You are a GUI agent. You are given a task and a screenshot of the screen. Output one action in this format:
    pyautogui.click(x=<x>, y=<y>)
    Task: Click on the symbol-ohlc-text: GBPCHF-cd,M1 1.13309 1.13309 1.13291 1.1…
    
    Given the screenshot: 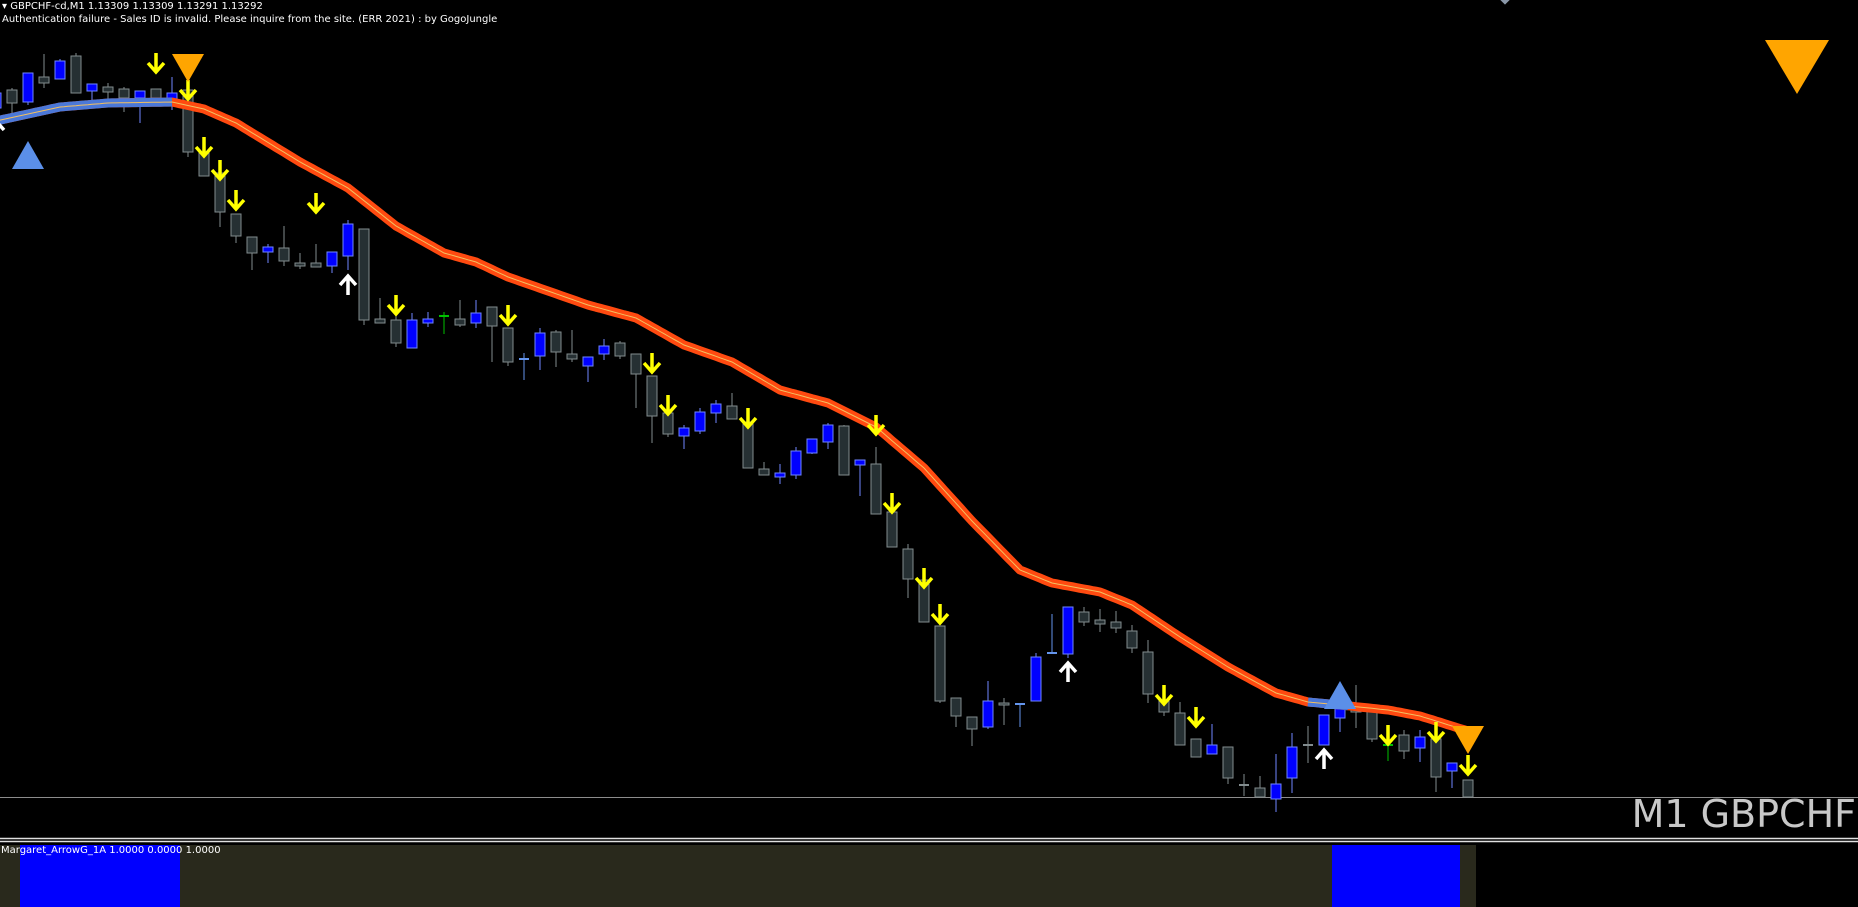 What is the action you would take?
    pyautogui.click(x=136, y=6)
    